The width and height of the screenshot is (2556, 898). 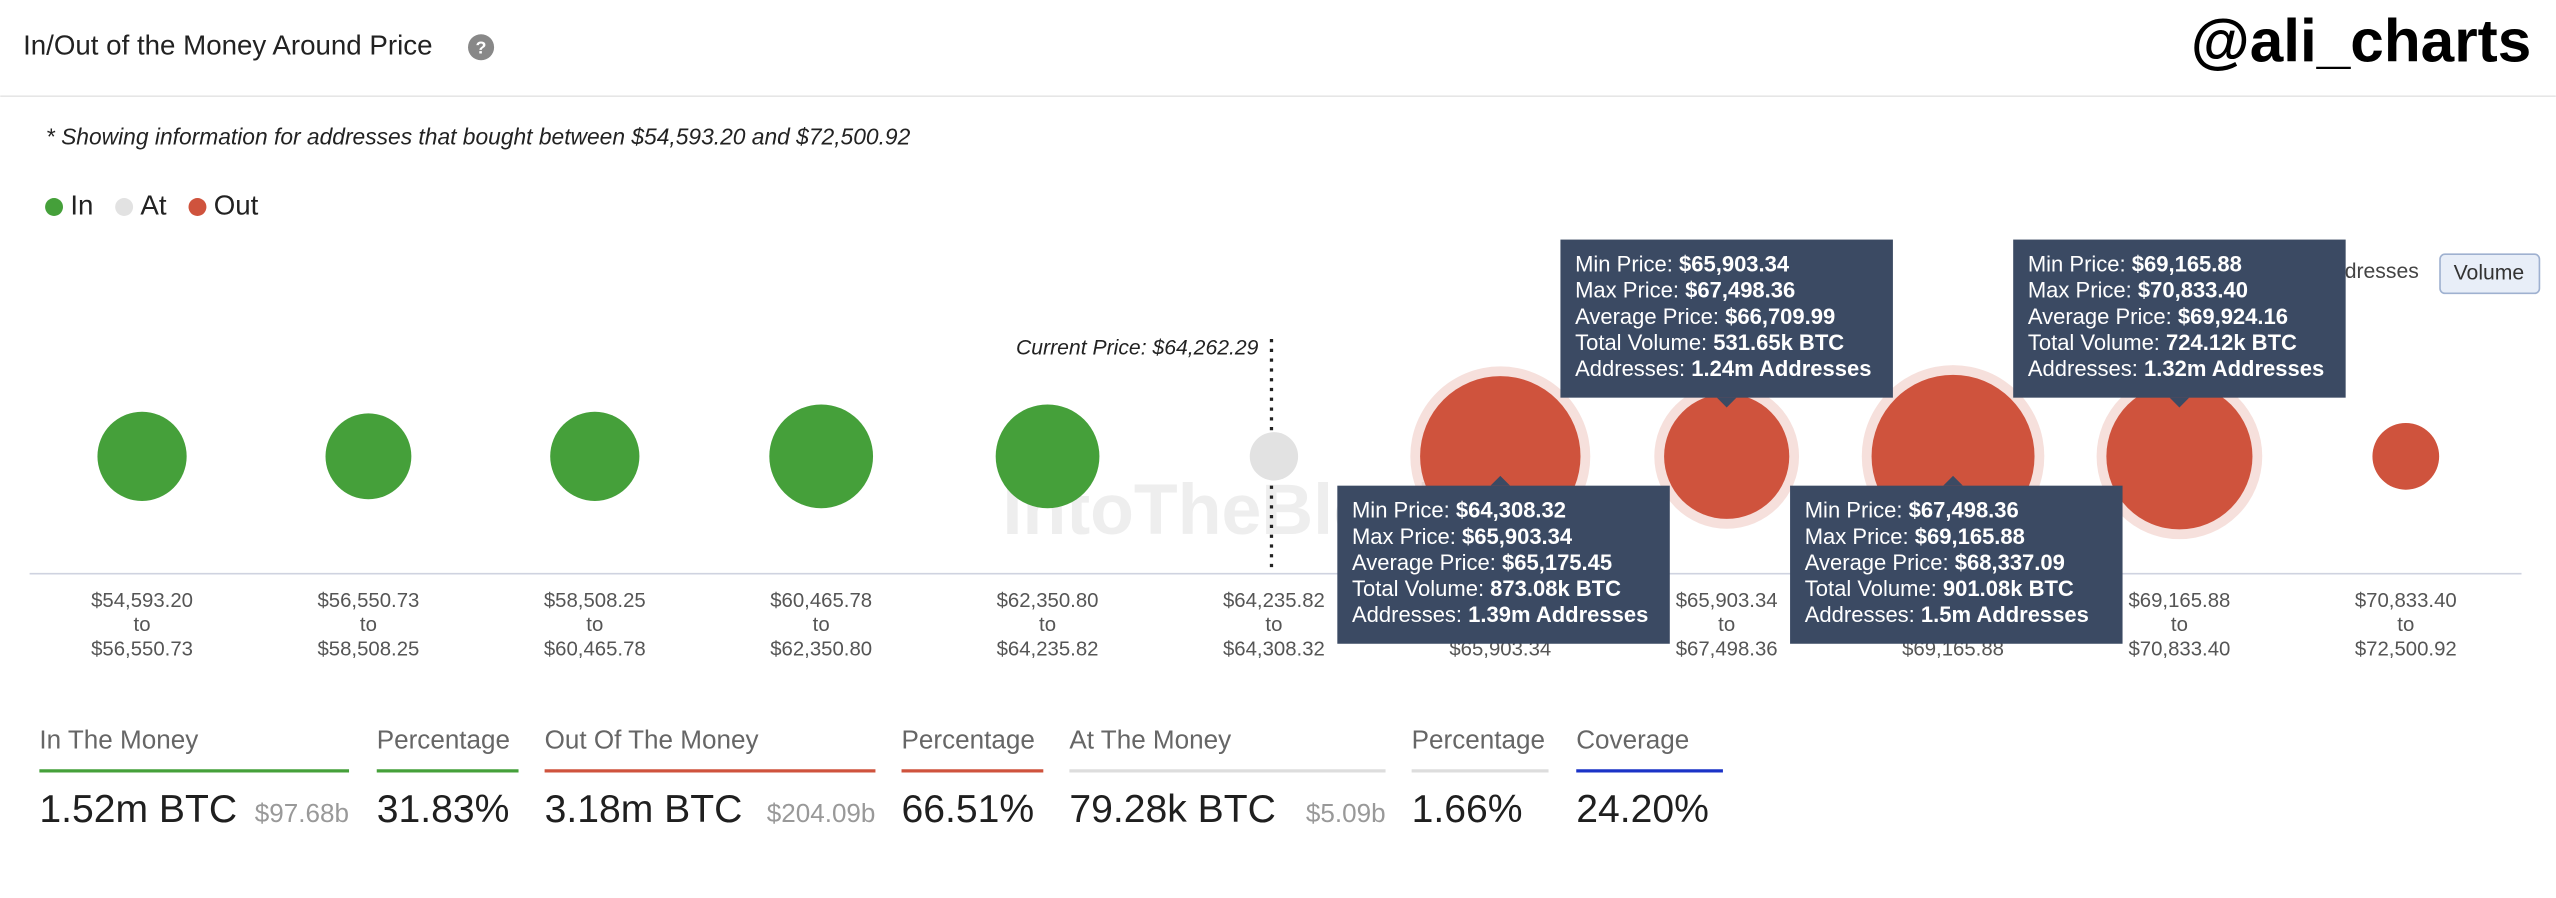 I want to click on range-from: $58,508.25, so click(x=595, y=601).